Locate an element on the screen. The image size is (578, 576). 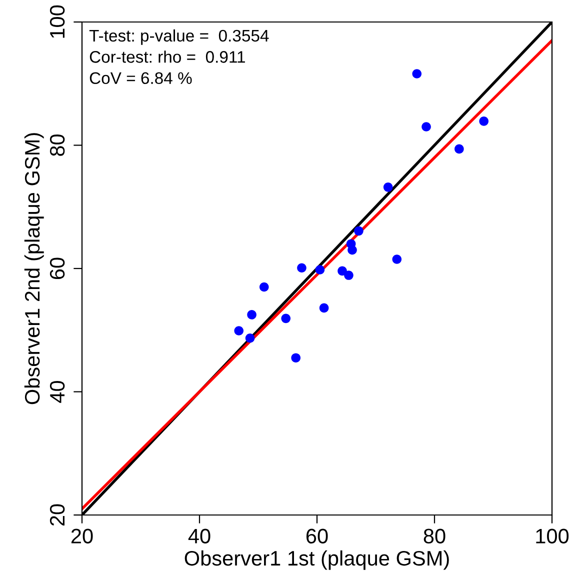
y-tick-label: 60 is located at coordinates (57, 269).